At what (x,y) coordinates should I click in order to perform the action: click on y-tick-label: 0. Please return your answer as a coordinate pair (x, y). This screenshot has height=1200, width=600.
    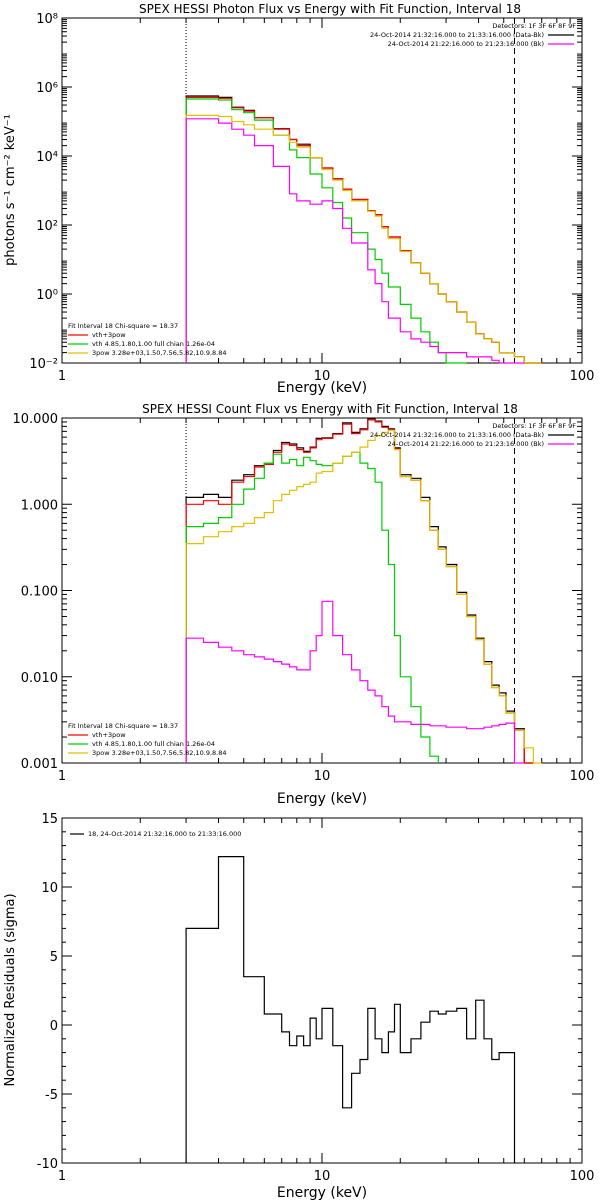
    Looking at the image, I should click on (54, 1026).